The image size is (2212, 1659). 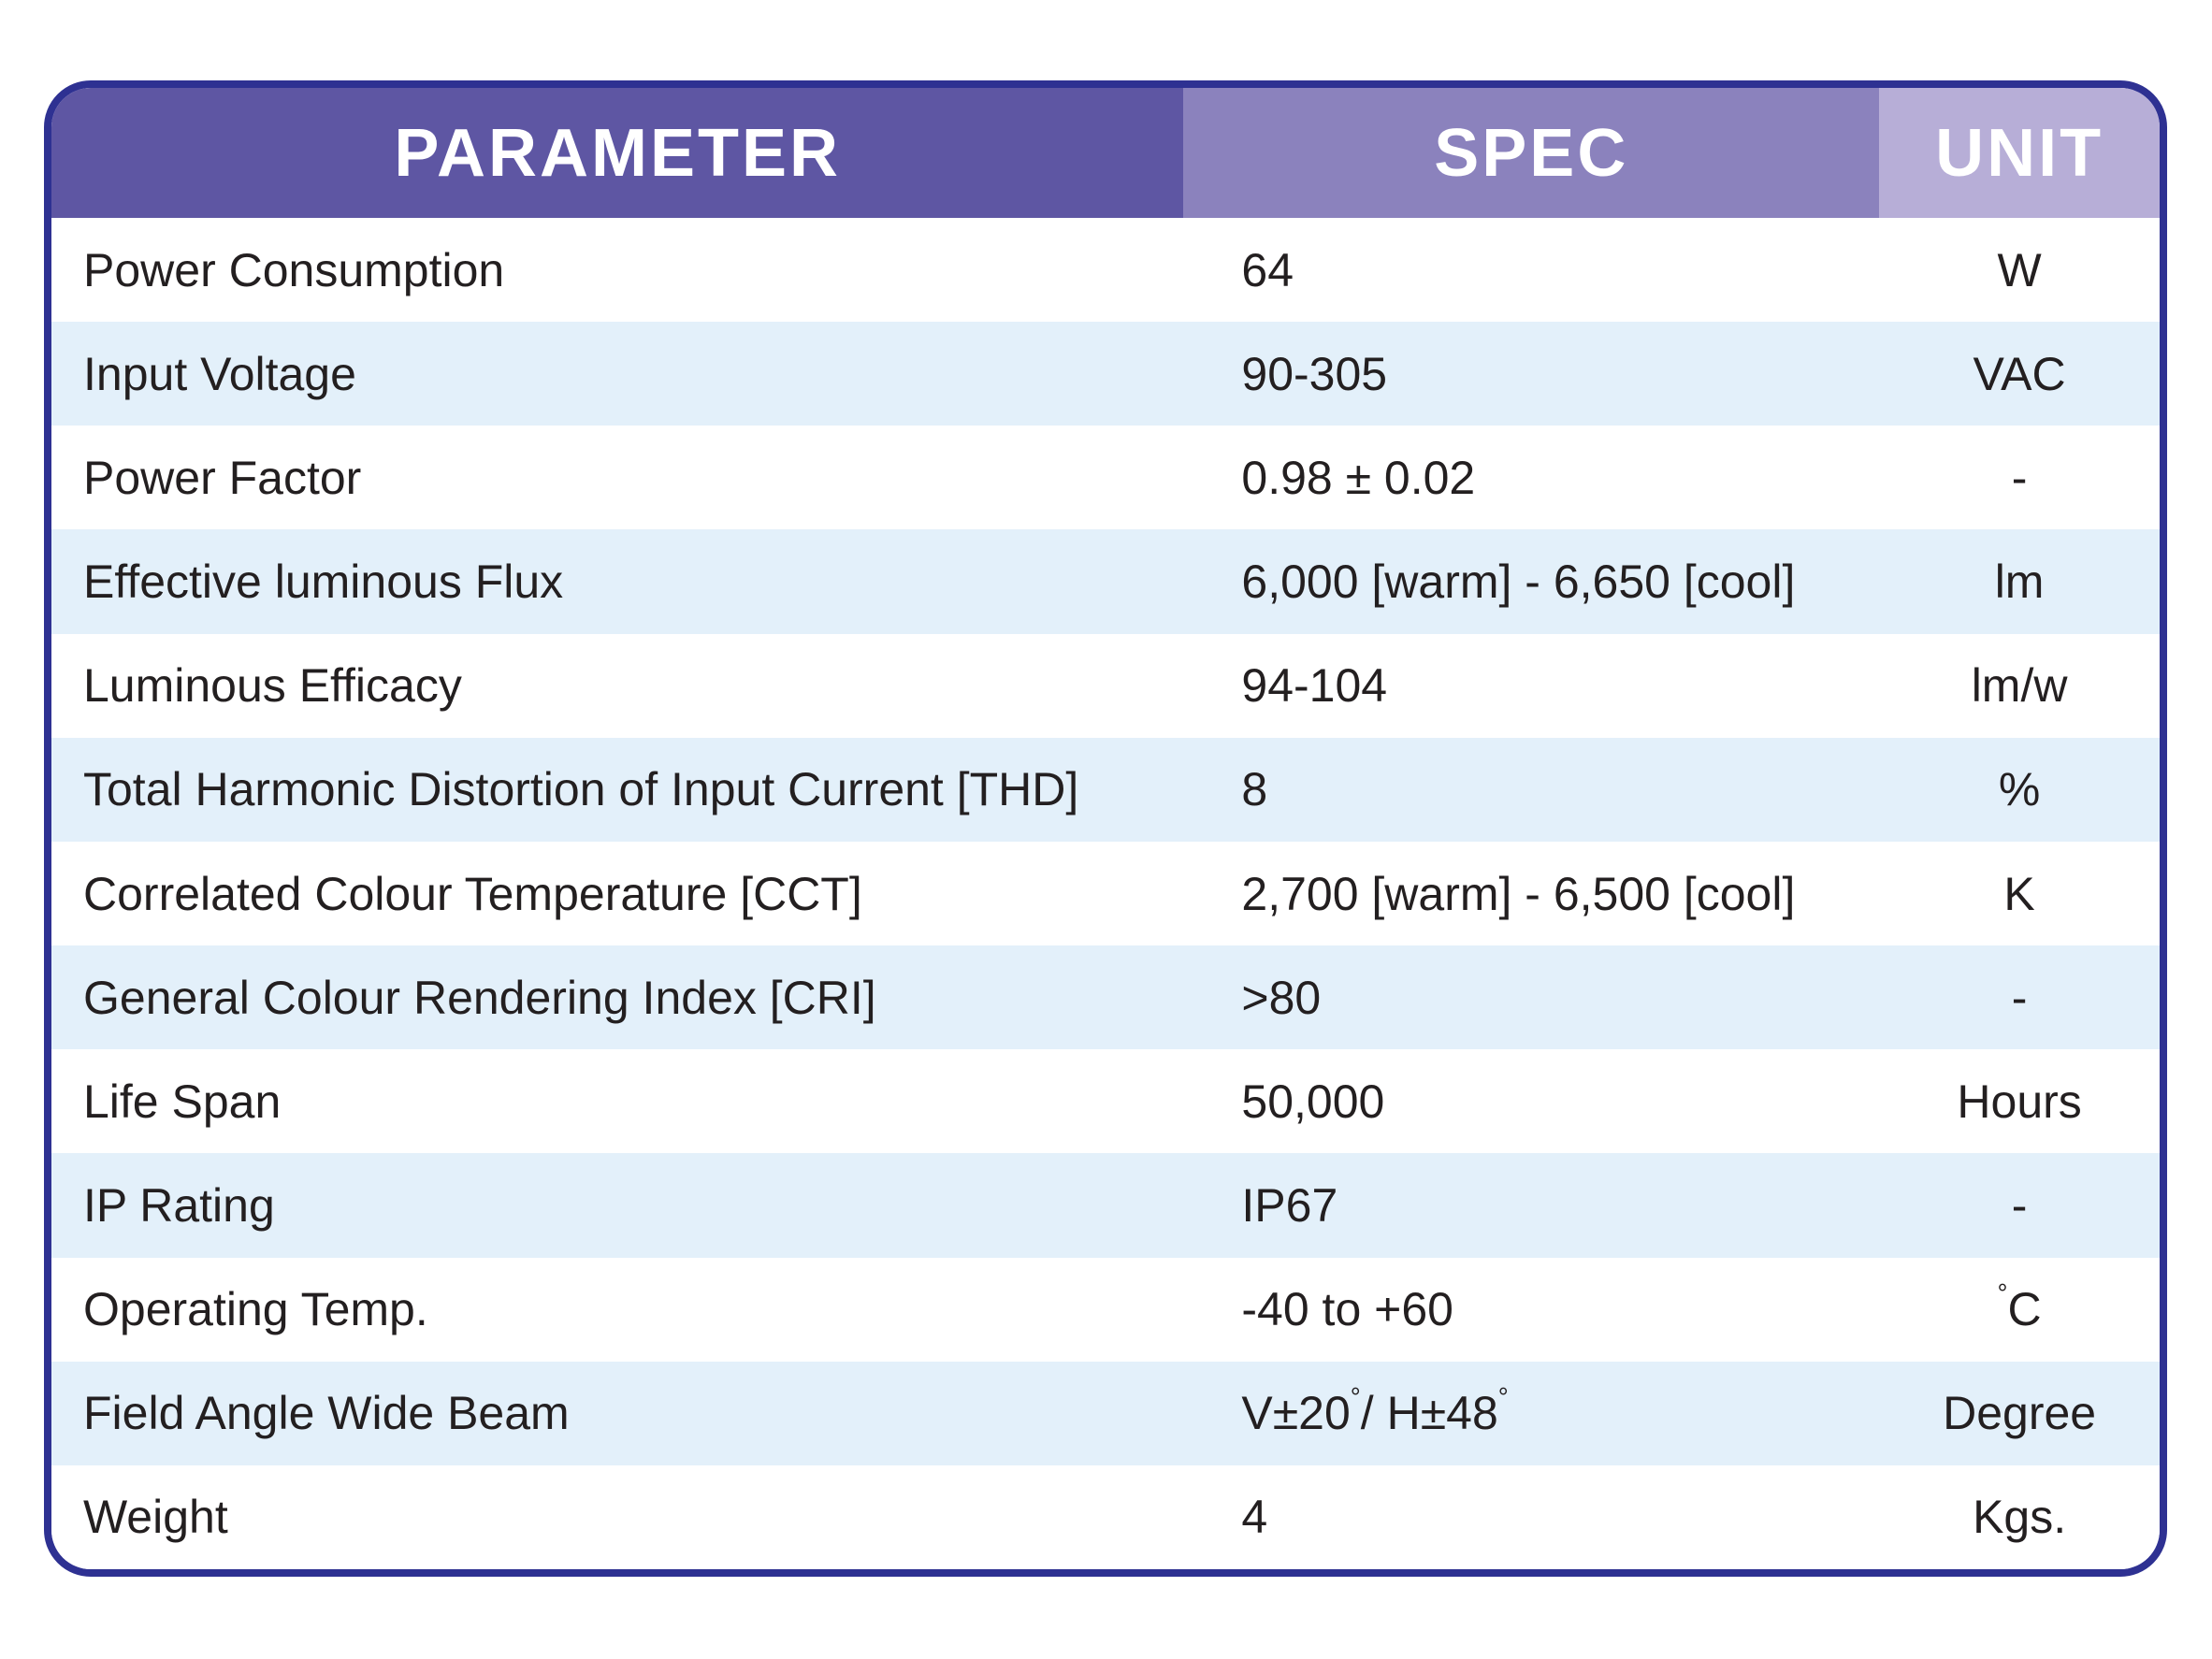 I want to click on header-unit-label: UNIT, so click(x=2020, y=153).